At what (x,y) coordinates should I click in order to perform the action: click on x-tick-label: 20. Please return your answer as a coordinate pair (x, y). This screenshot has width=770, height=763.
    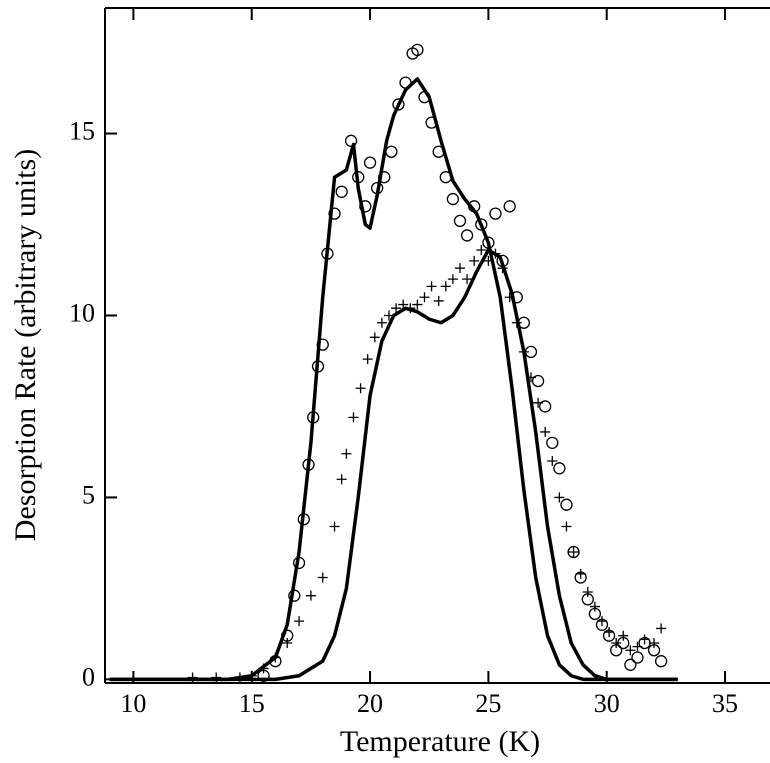
    Looking at the image, I should click on (370, 703).